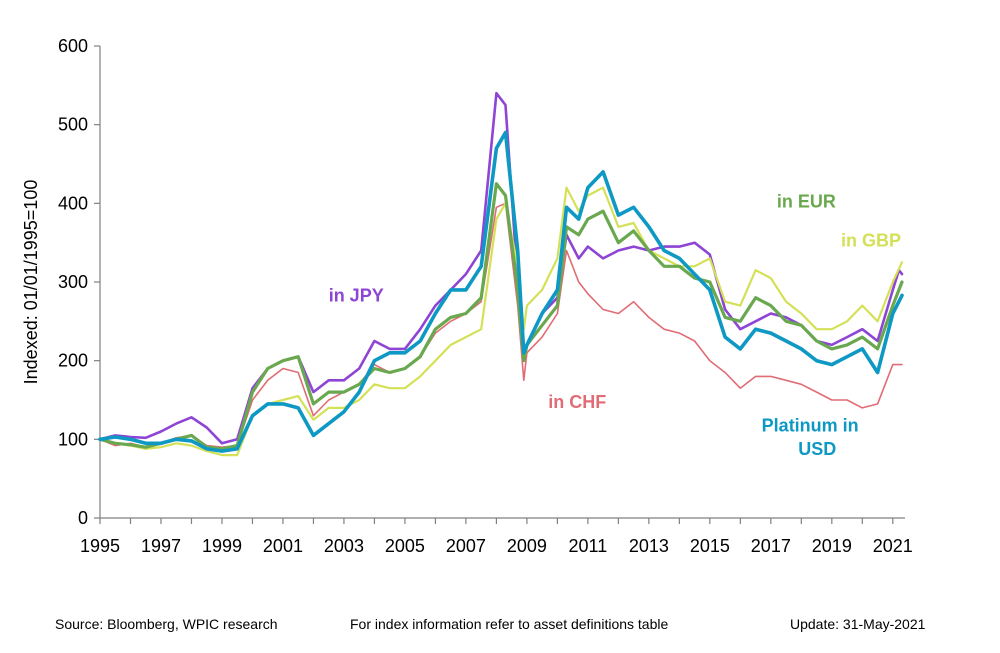  I want to click on series-label: in EUR, so click(806, 201).